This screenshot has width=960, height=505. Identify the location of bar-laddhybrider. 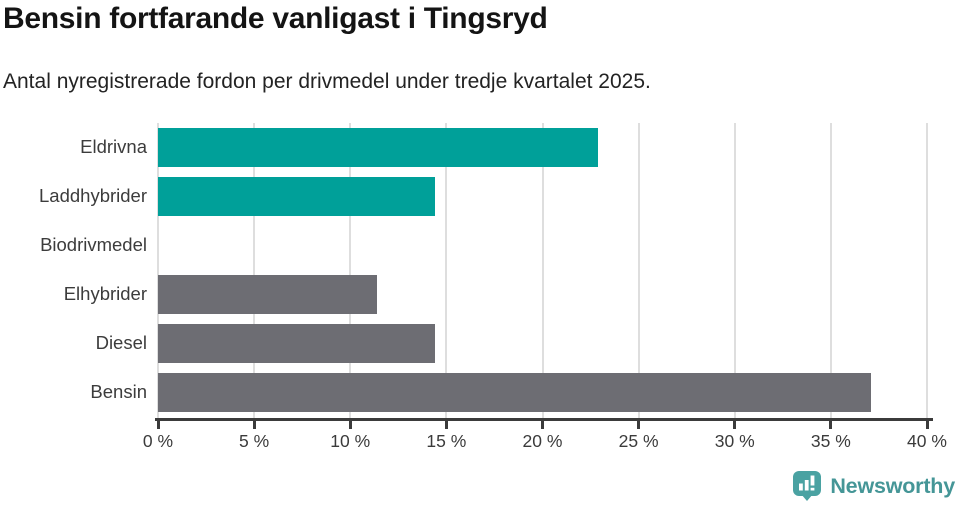
(296, 196).